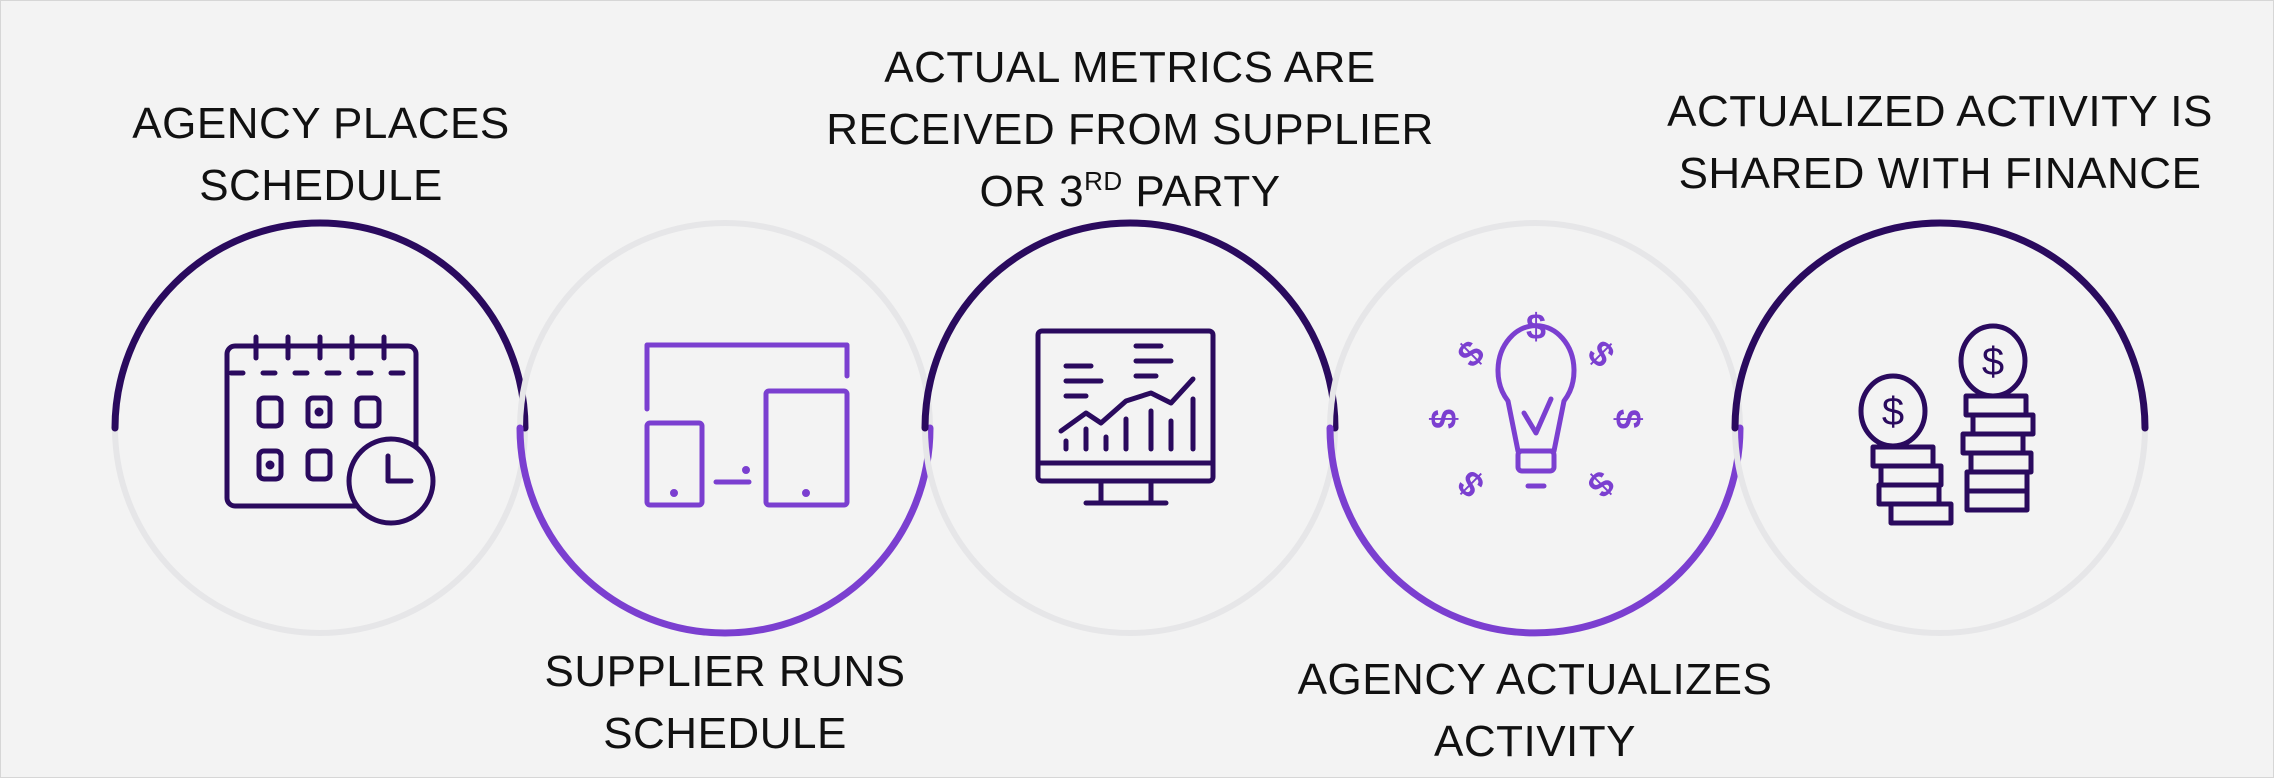  What do you see at coordinates (1536, 406) in the screenshot?
I see `lightbulb-dollar-icon: $ $ $ $ $ $ $` at bounding box center [1536, 406].